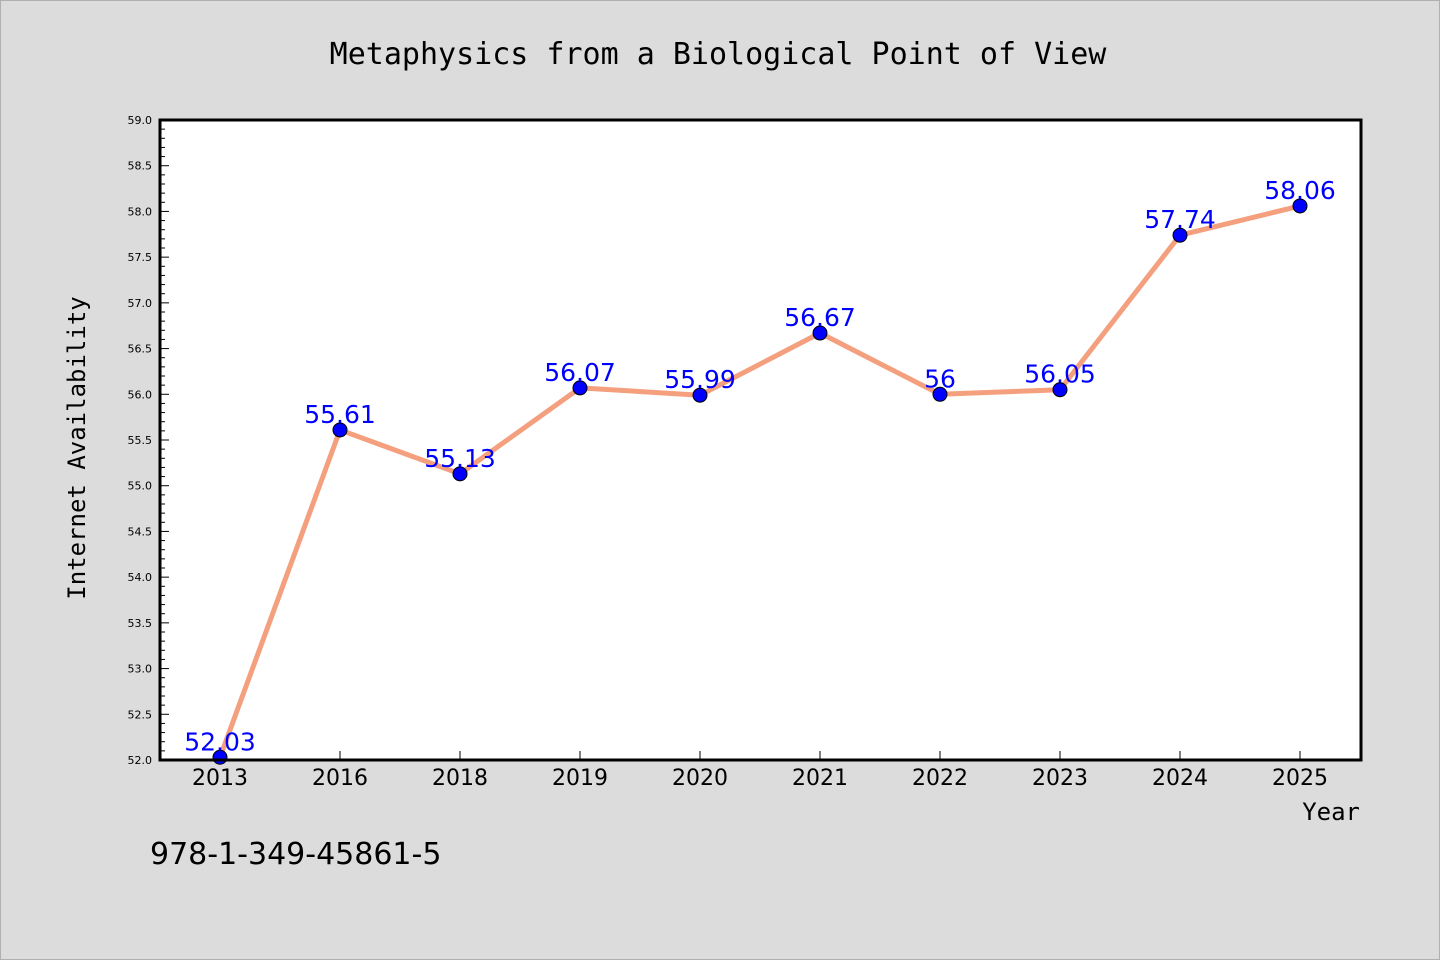 The width and height of the screenshot is (1440, 960). What do you see at coordinates (760, 771) in the screenshot?
I see `x-axis: 2013 2016 2018 2019 2020 2021 2022 2023 2024 2025` at bounding box center [760, 771].